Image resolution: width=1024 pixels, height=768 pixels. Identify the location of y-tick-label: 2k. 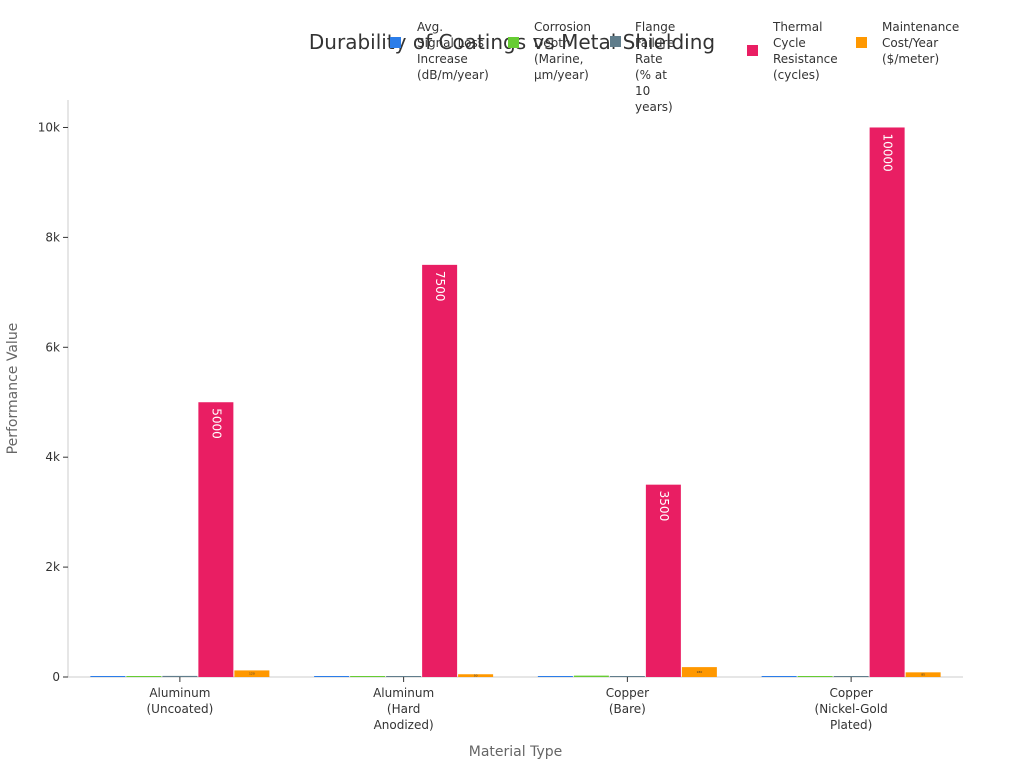
(52, 567).